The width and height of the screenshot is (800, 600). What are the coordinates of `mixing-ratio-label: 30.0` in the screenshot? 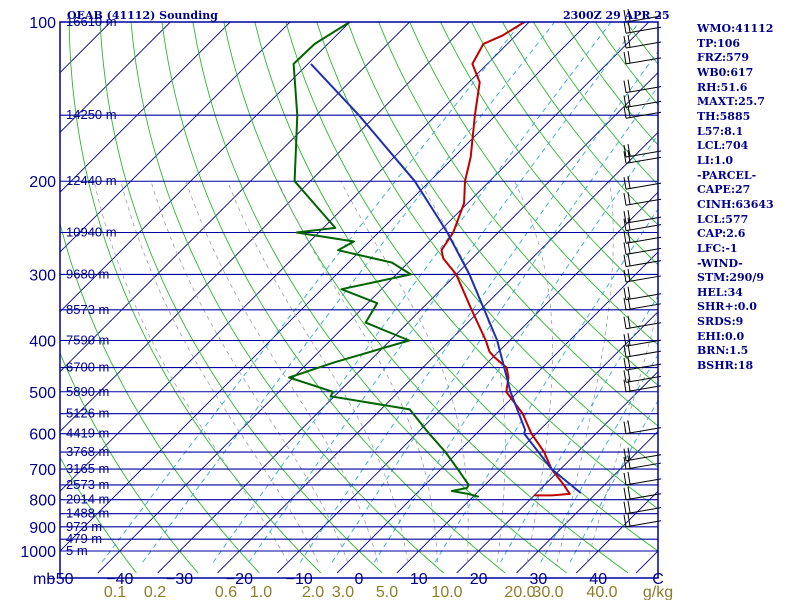 It's located at (547, 592).